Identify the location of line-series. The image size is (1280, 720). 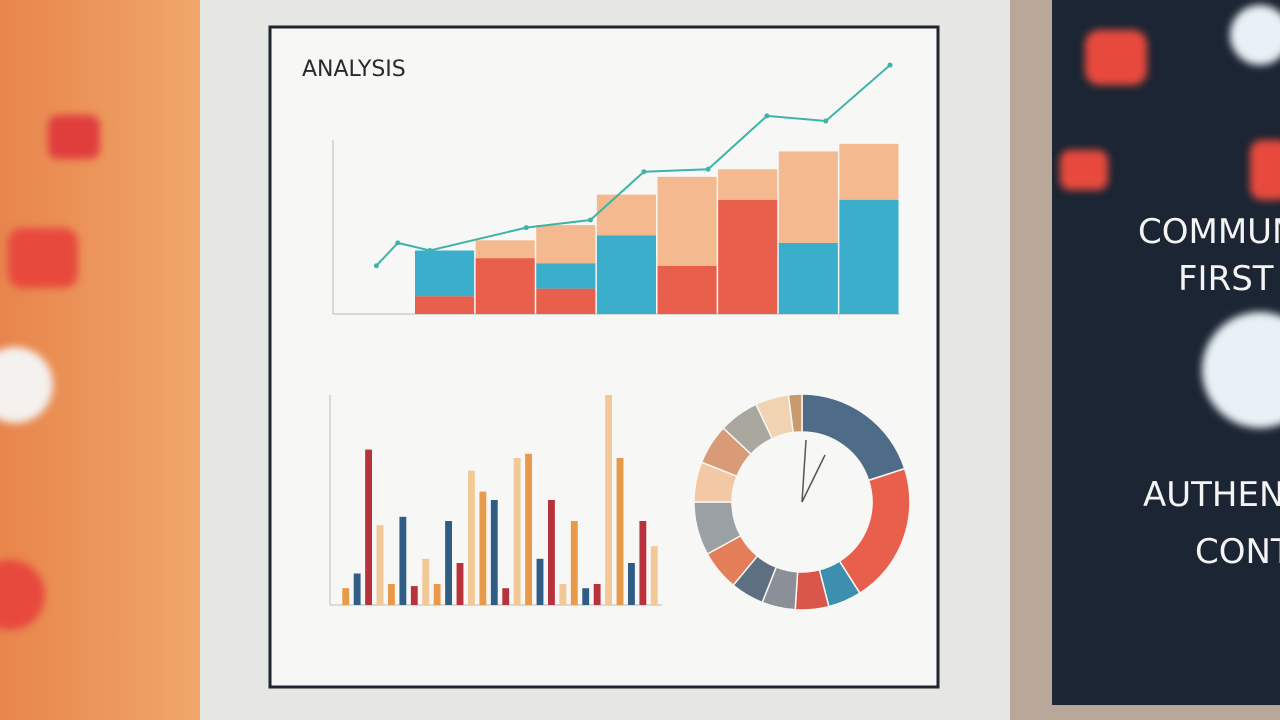
(633, 165).